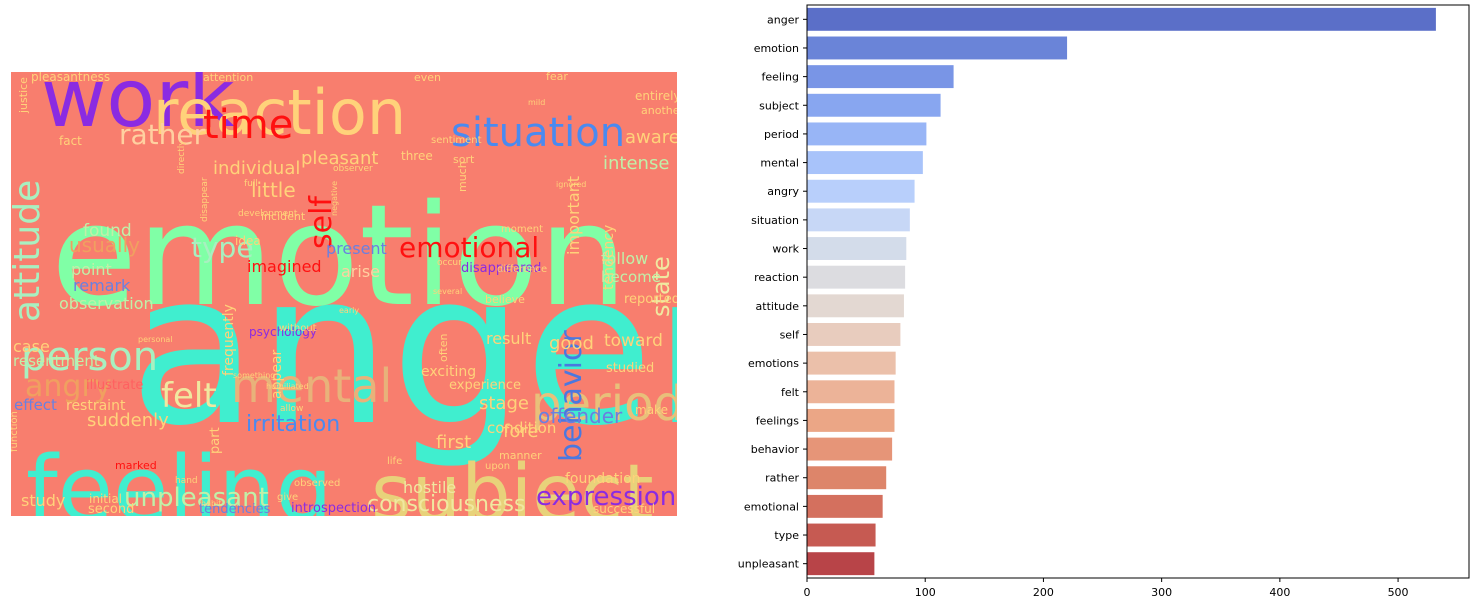  I want to click on x-tick-label-300: 300, so click(1161, 592).